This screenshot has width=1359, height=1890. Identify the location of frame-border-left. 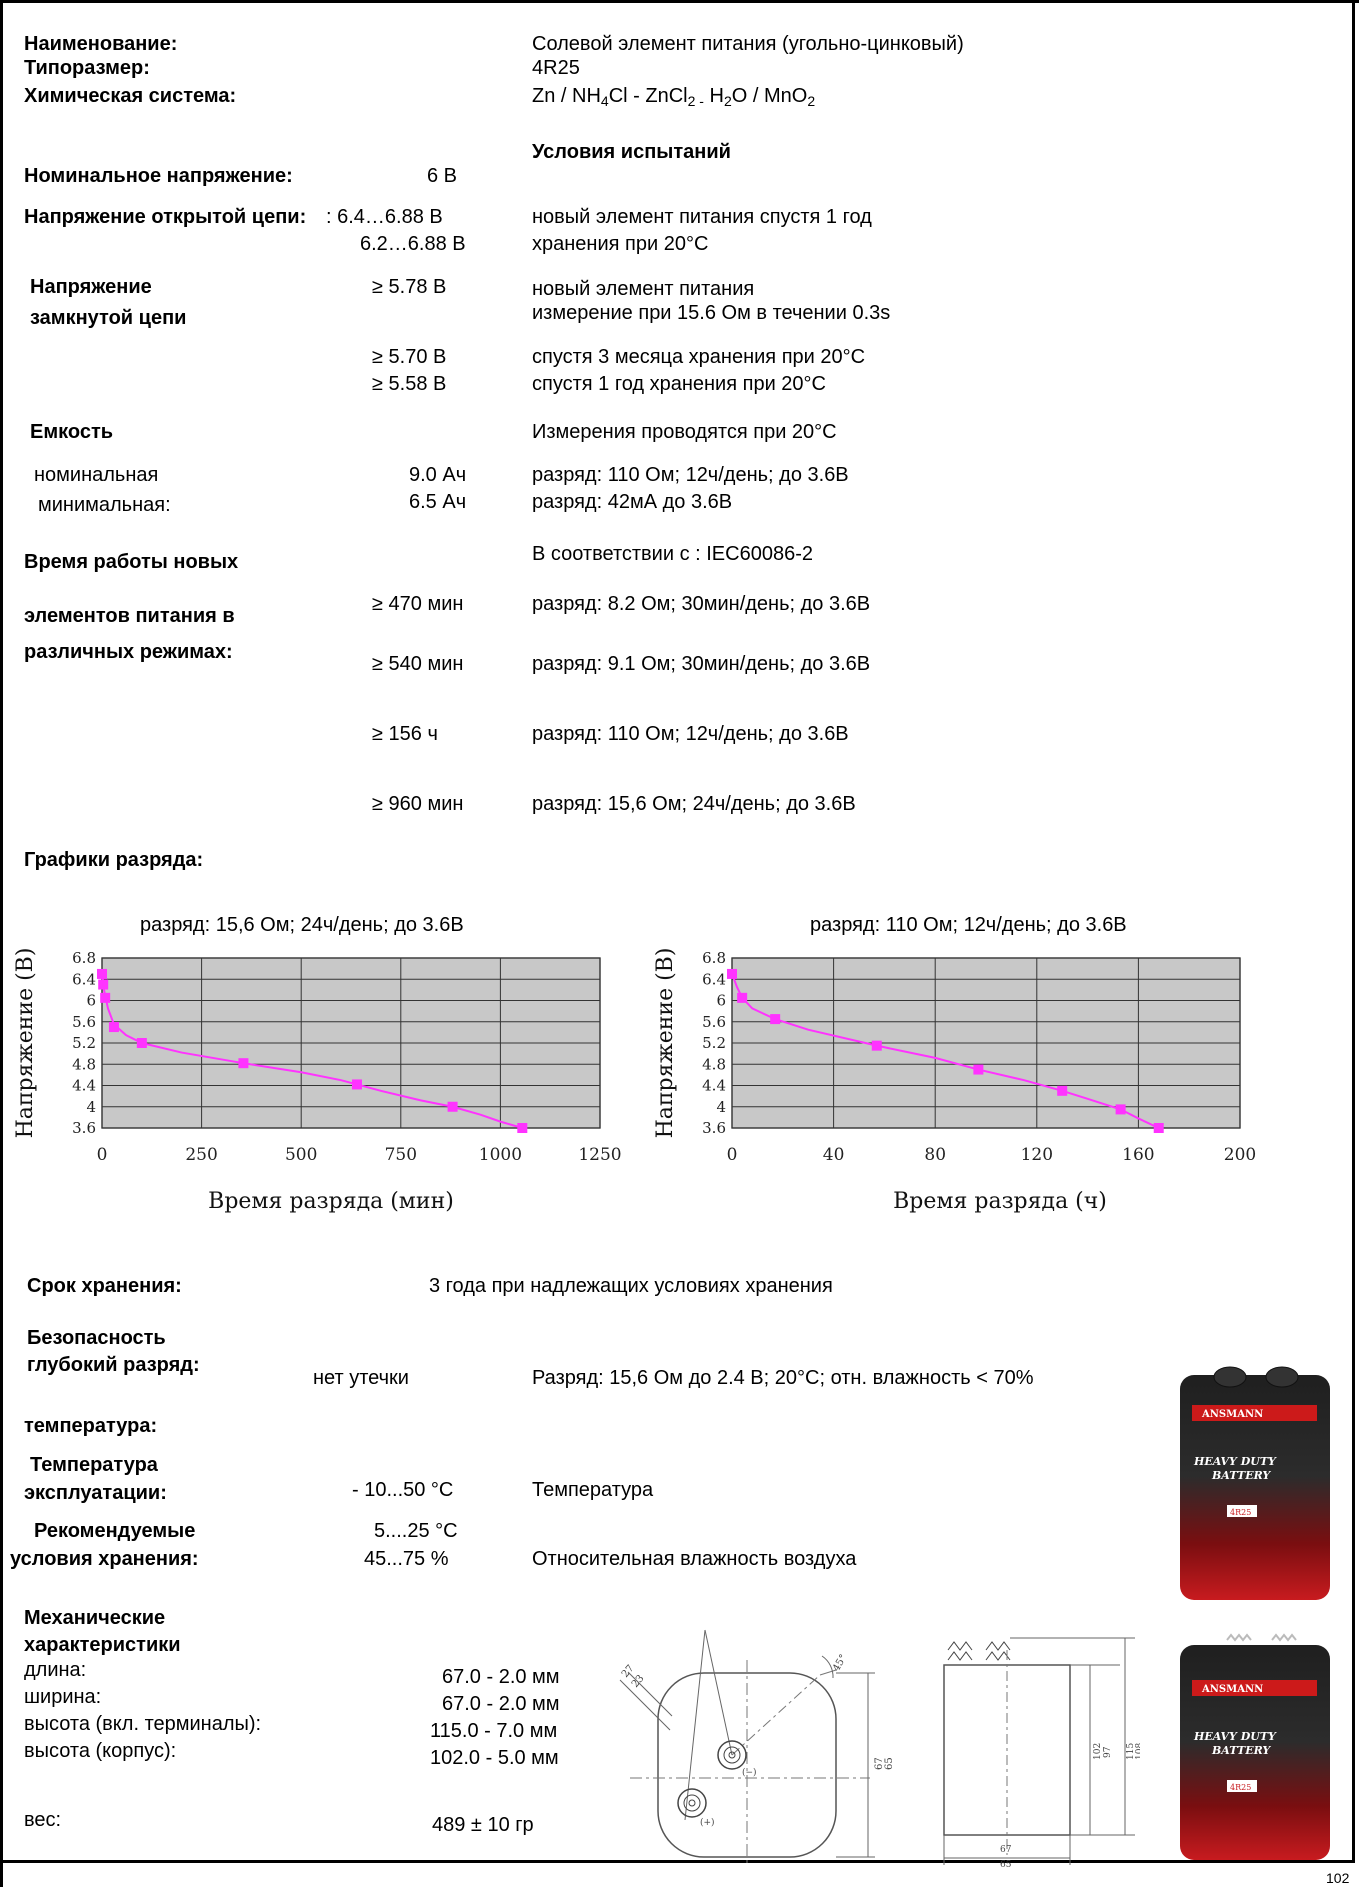
(1, 943).